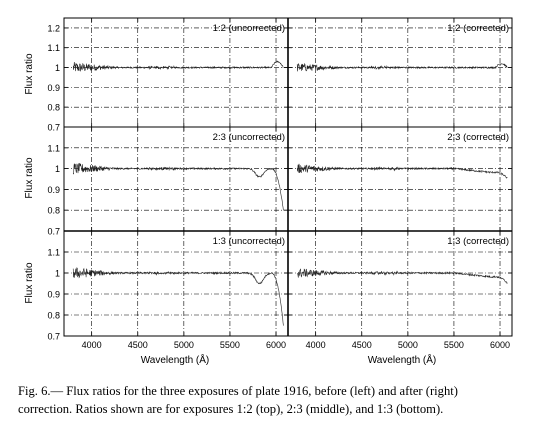 The height and width of the screenshot is (437, 545). What do you see at coordinates (249, 241) in the screenshot?
I see `panel-label: 1:3 (uncorrected)` at bounding box center [249, 241].